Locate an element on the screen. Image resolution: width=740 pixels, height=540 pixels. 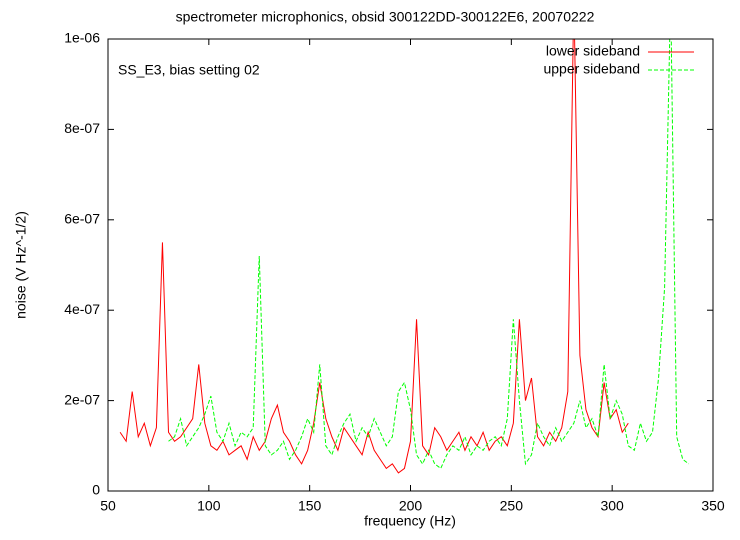
x-axis-label: frequency (Hz) is located at coordinates (410, 521).